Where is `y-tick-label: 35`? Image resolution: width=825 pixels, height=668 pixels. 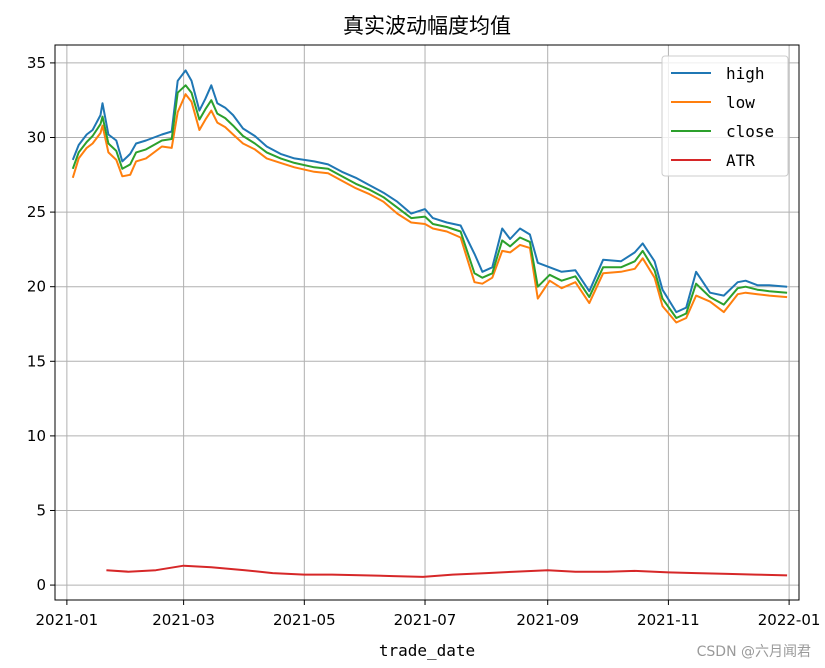
y-tick-label: 35 is located at coordinates (36, 63).